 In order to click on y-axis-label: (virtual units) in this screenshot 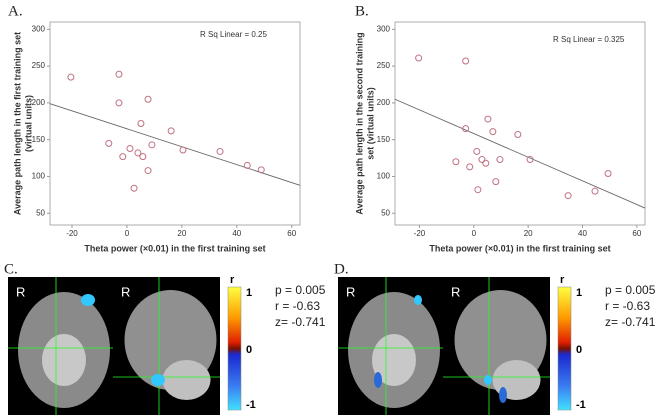, I will do `click(28, 123)`.